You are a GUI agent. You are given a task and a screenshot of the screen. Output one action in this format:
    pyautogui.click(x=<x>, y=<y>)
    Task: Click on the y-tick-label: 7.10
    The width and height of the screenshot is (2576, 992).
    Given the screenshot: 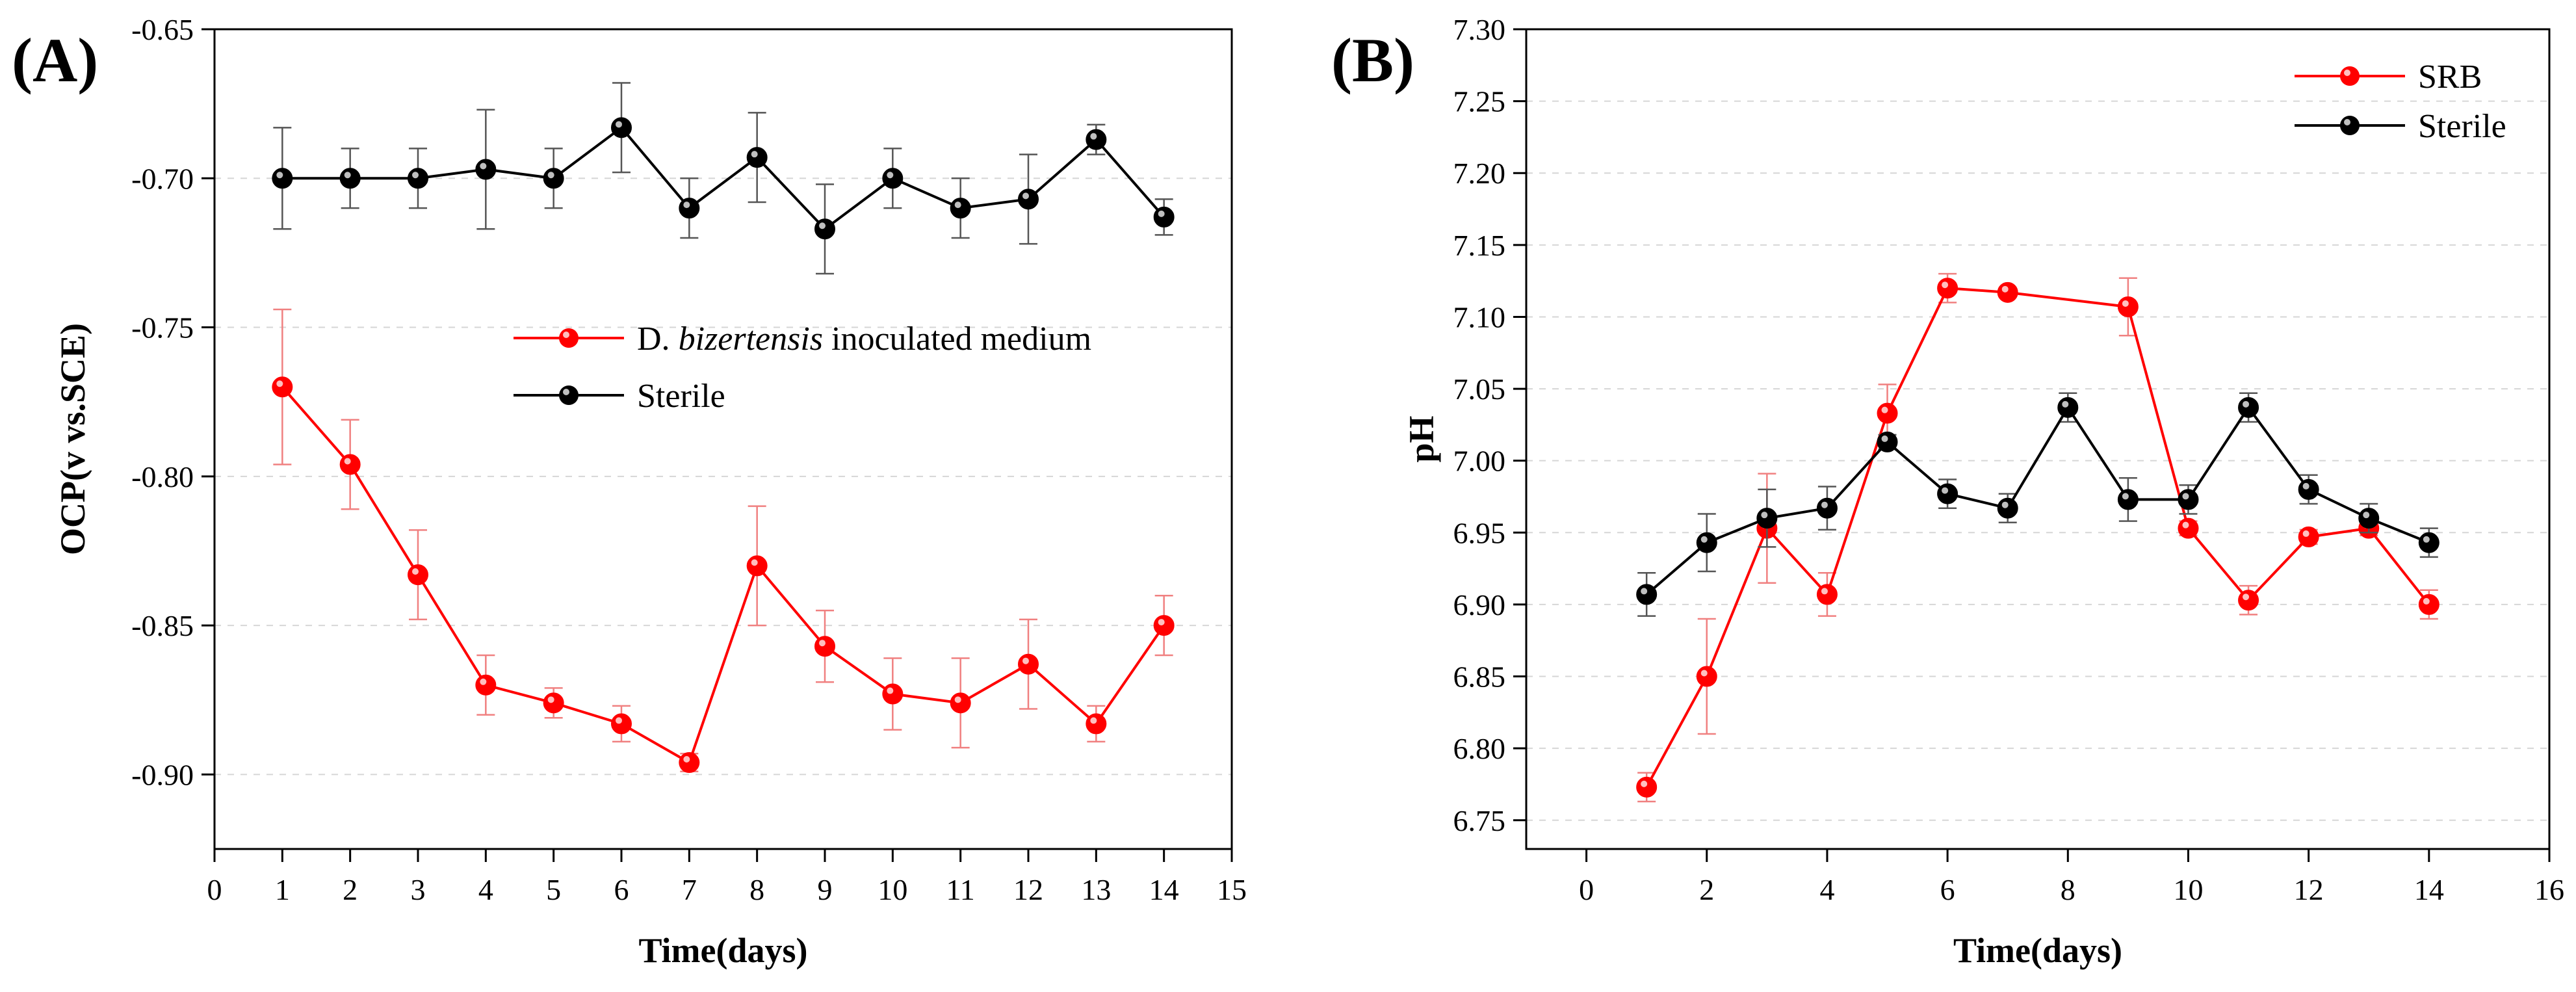 What is the action you would take?
    pyautogui.click(x=1479, y=316)
    